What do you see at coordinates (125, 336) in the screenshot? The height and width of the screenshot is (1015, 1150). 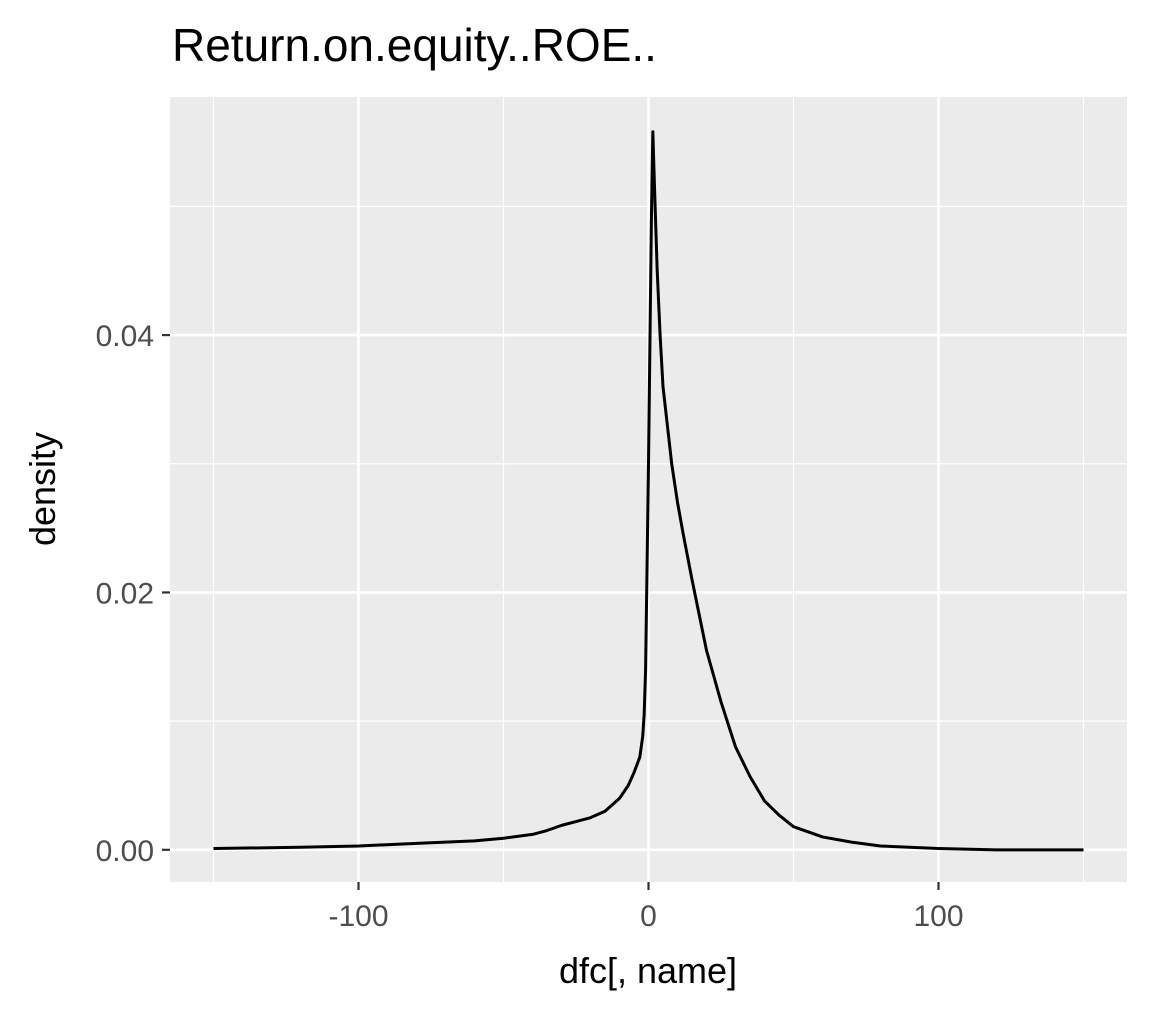 I see `y-tick-label: 0.04` at bounding box center [125, 336].